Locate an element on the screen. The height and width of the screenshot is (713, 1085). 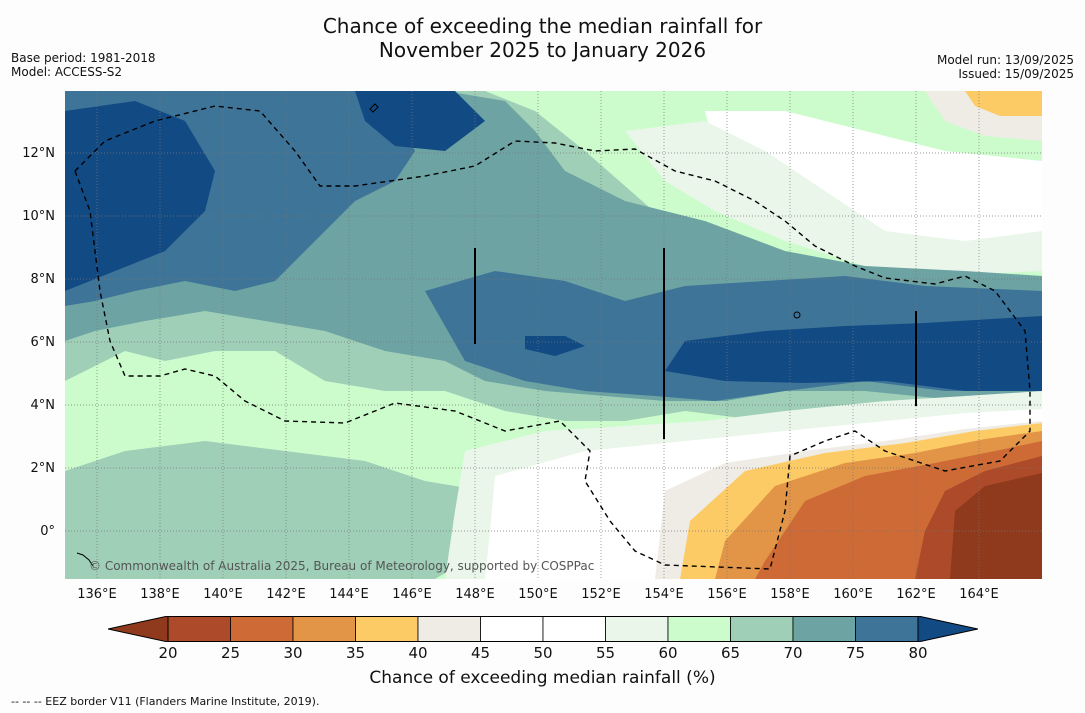
lat-label-4n: 4°N is located at coordinates (43, 405).